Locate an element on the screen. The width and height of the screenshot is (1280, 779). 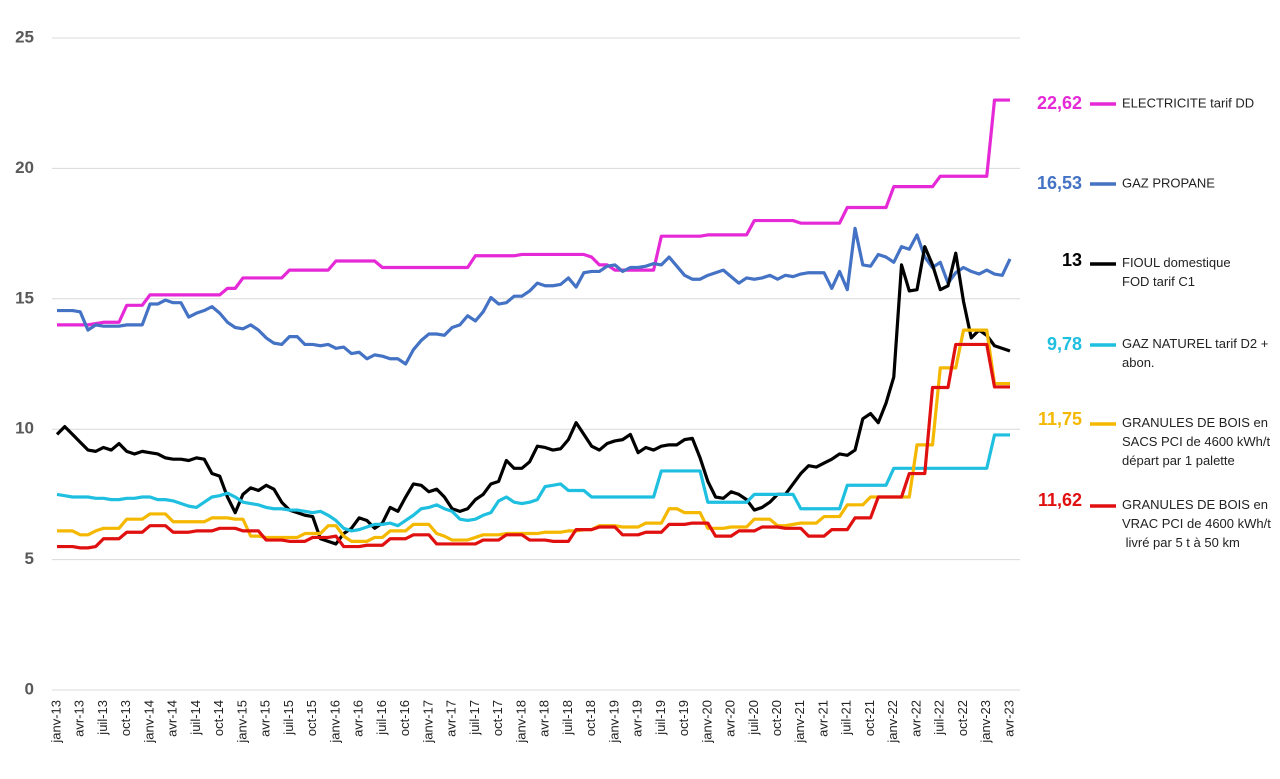
legend-label-line: FOD tarif C1 is located at coordinates (1158, 281).